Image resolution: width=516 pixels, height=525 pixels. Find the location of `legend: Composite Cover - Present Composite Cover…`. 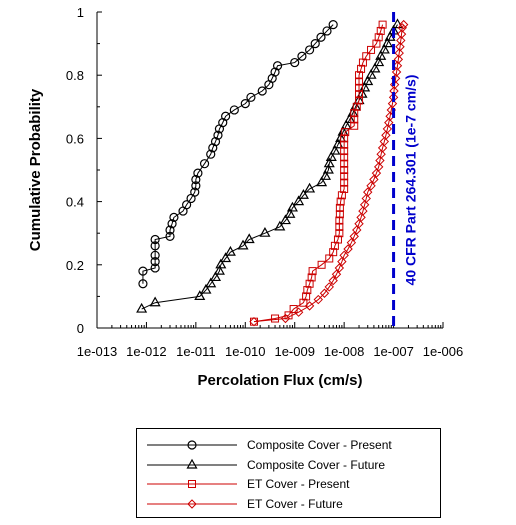

legend: Composite Cover - Present Composite Cover… is located at coordinates (288, 473).